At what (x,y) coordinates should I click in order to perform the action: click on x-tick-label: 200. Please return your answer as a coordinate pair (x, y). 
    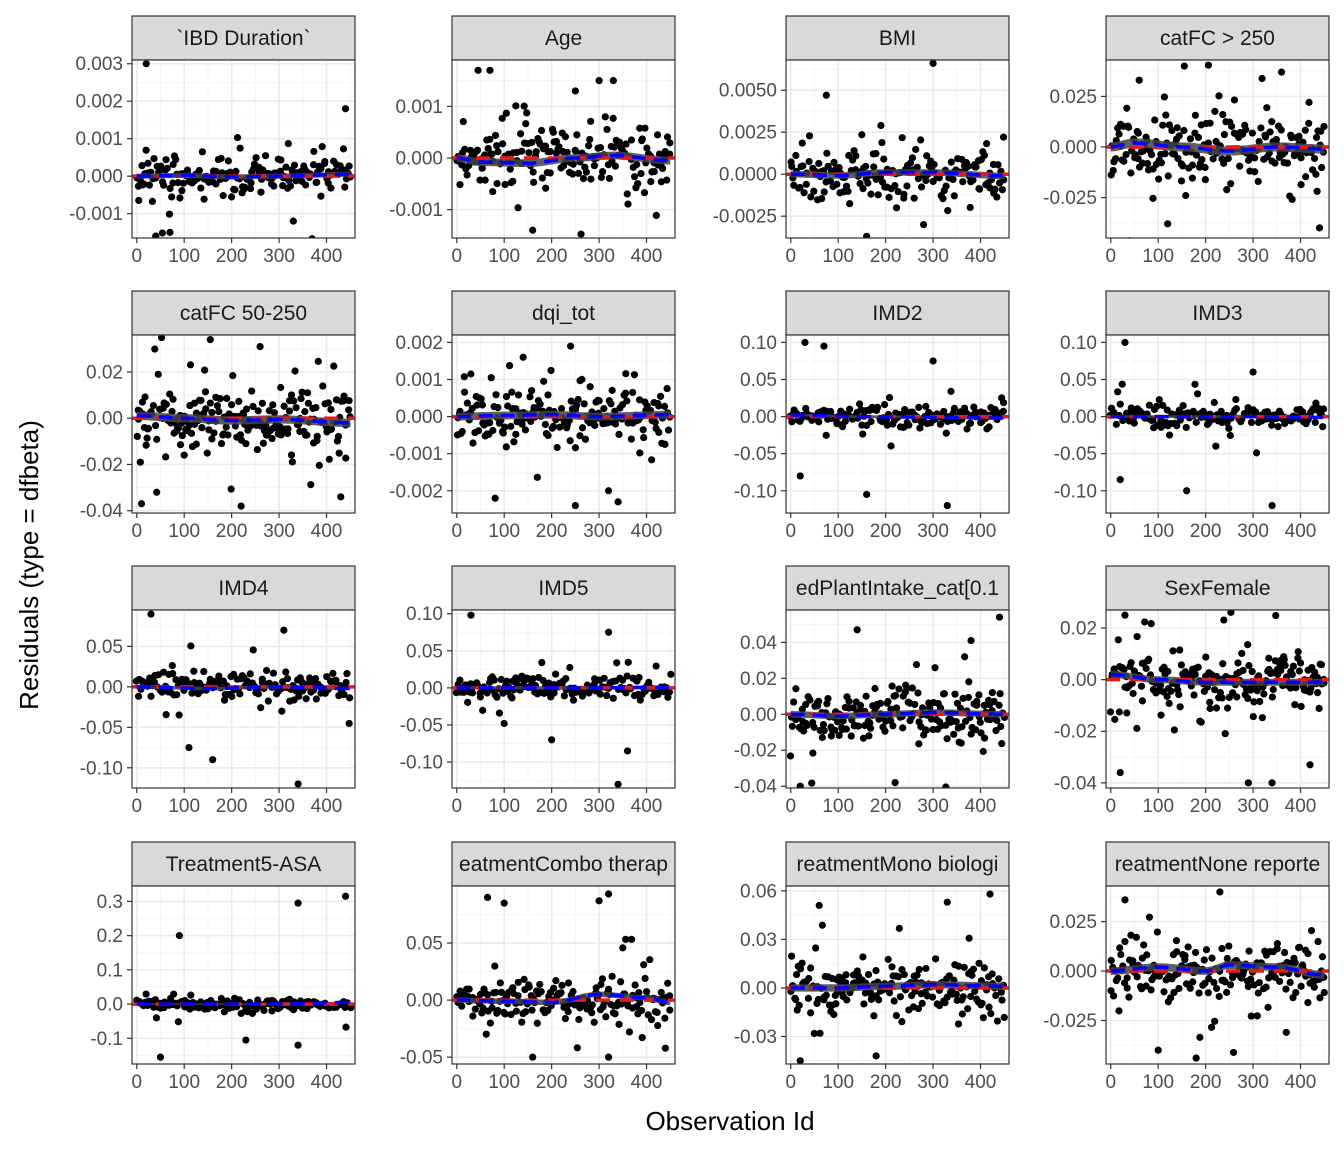
    Looking at the image, I should click on (232, 256).